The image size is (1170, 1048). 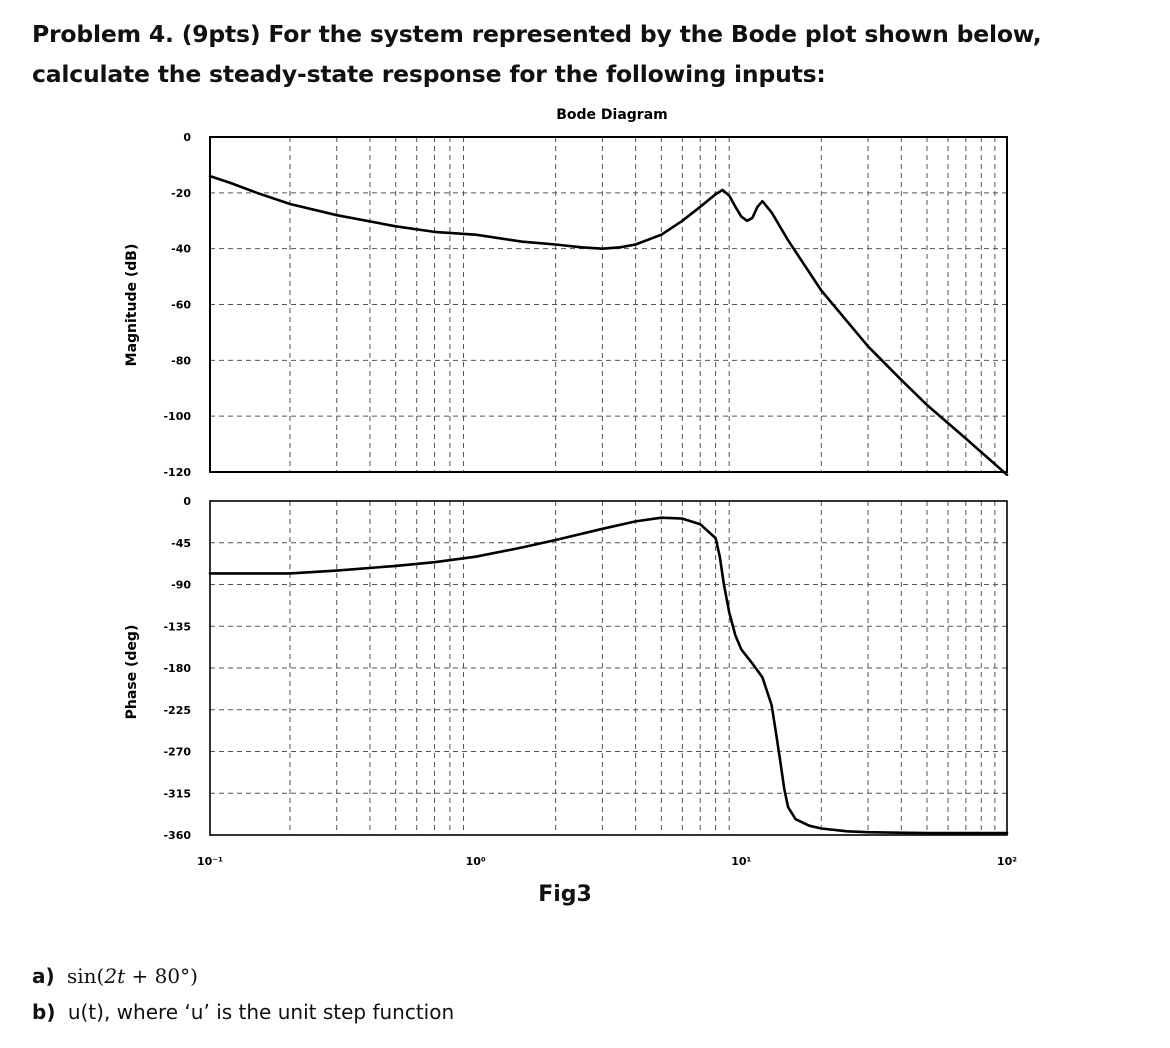 I want to click on phase-ytick-label: -135, so click(x=177, y=626).